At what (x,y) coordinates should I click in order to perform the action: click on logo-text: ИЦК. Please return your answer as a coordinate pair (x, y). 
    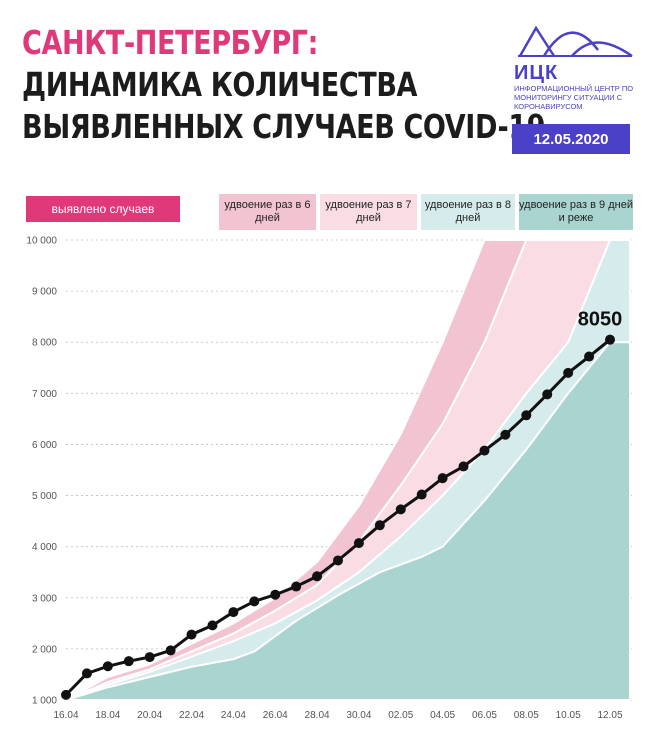
    Looking at the image, I should click on (536, 73).